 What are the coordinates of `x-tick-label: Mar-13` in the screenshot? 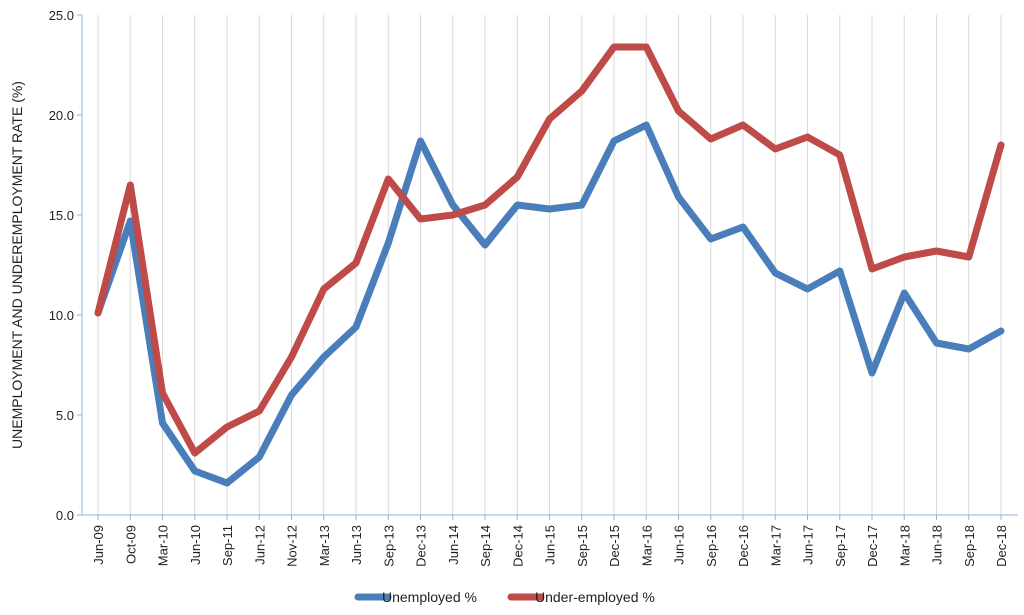 It's located at (324, 545).